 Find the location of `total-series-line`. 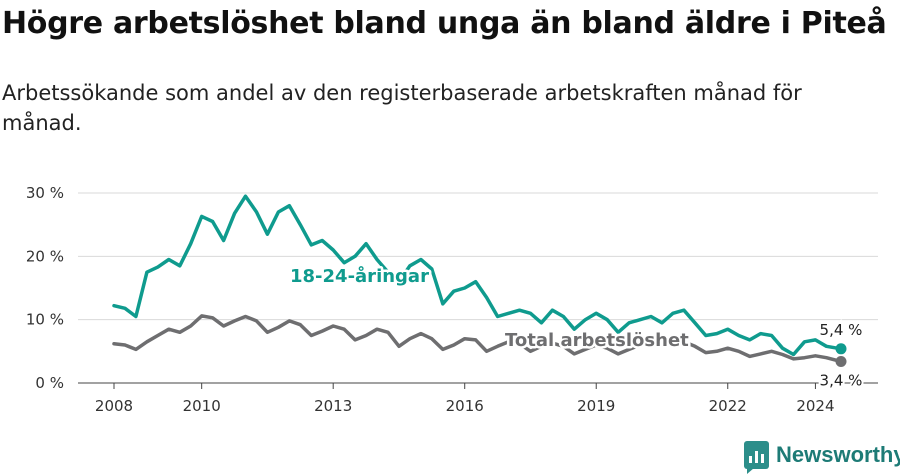

total-series-line is located at coordinates (477, 339).